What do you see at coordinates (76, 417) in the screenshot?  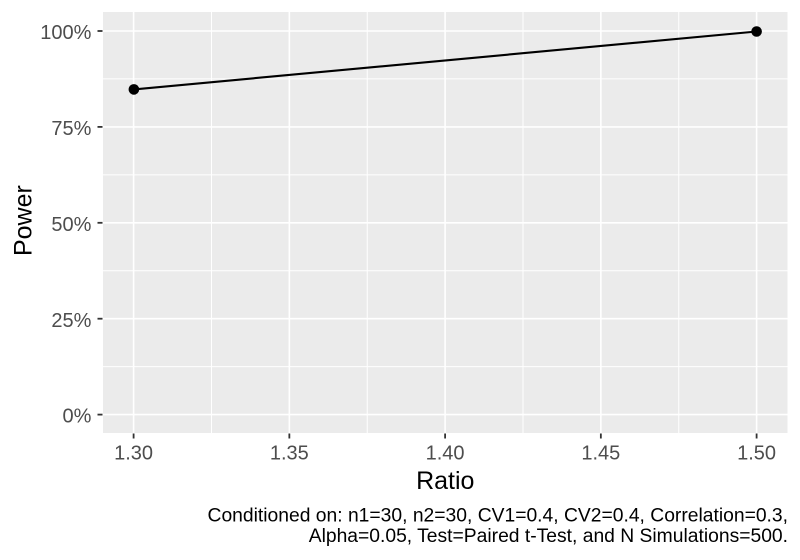 I see `svg-text: 0%` at bounding box center [76, 417].